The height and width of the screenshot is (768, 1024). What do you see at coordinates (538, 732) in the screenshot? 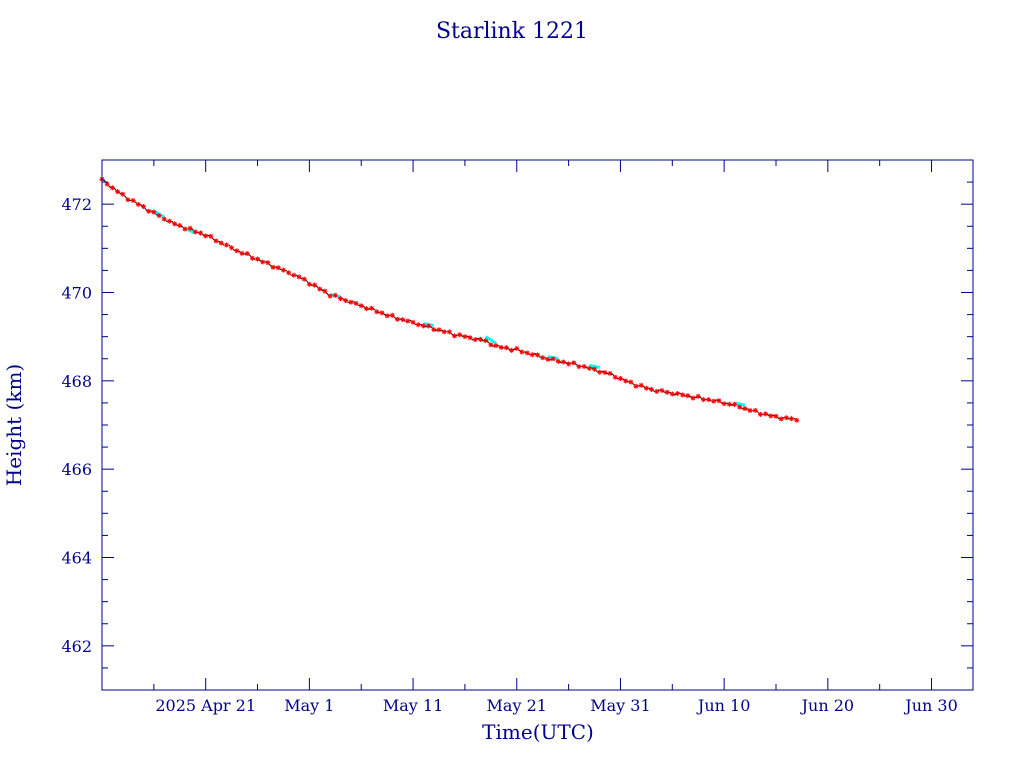
I see `x-axis-title: Time(UTC)` at bounding box center [538, 732].